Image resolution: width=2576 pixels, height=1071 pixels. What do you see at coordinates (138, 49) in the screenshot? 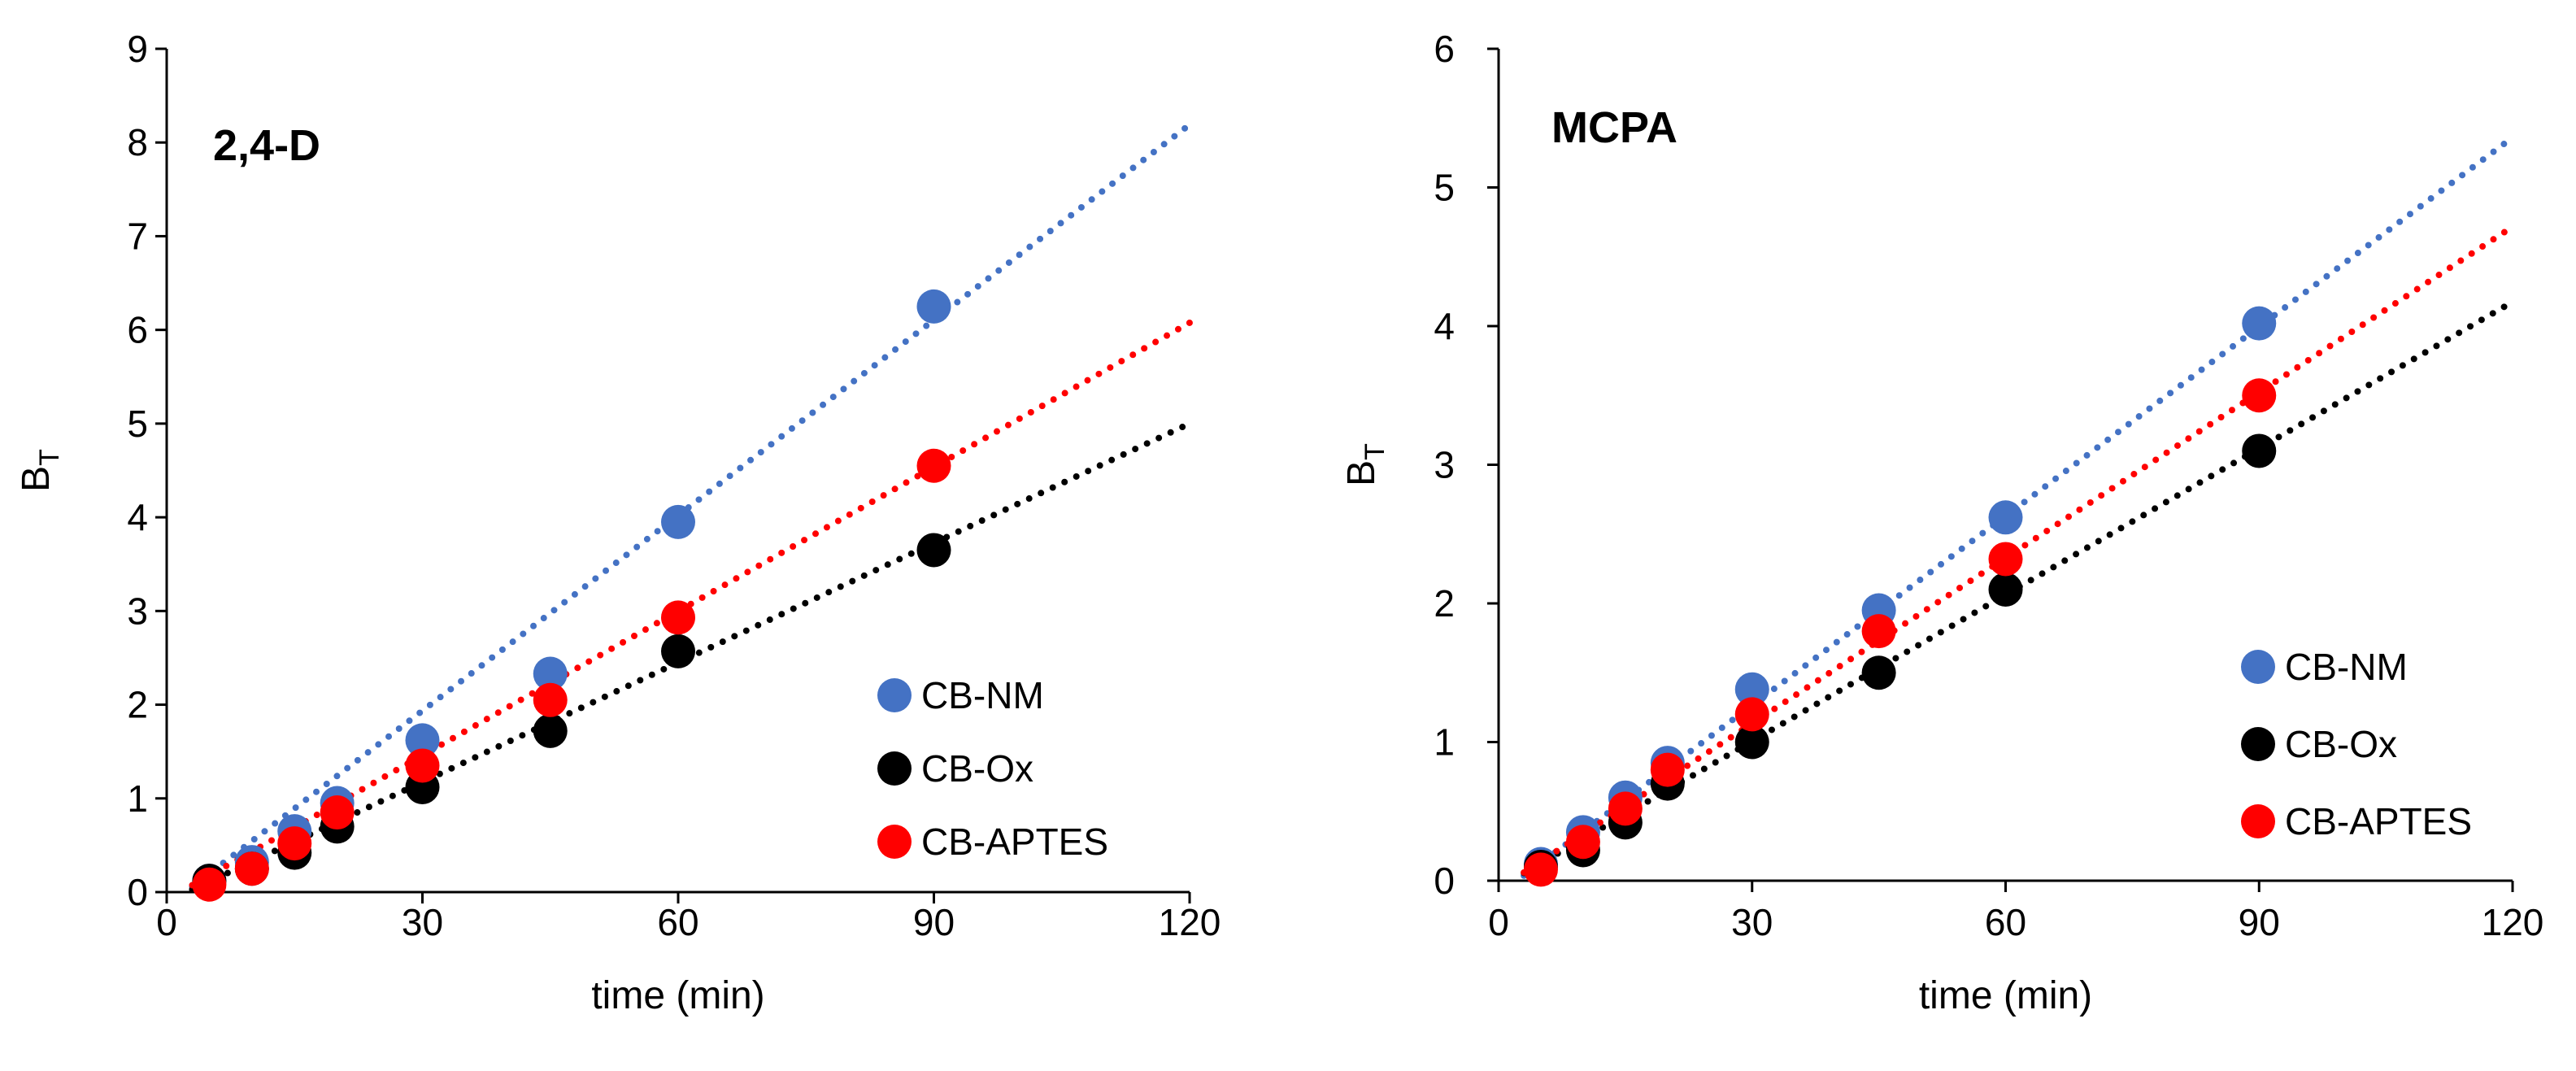
I see `y-tick-label: 9` at bounding box center [138, 49].